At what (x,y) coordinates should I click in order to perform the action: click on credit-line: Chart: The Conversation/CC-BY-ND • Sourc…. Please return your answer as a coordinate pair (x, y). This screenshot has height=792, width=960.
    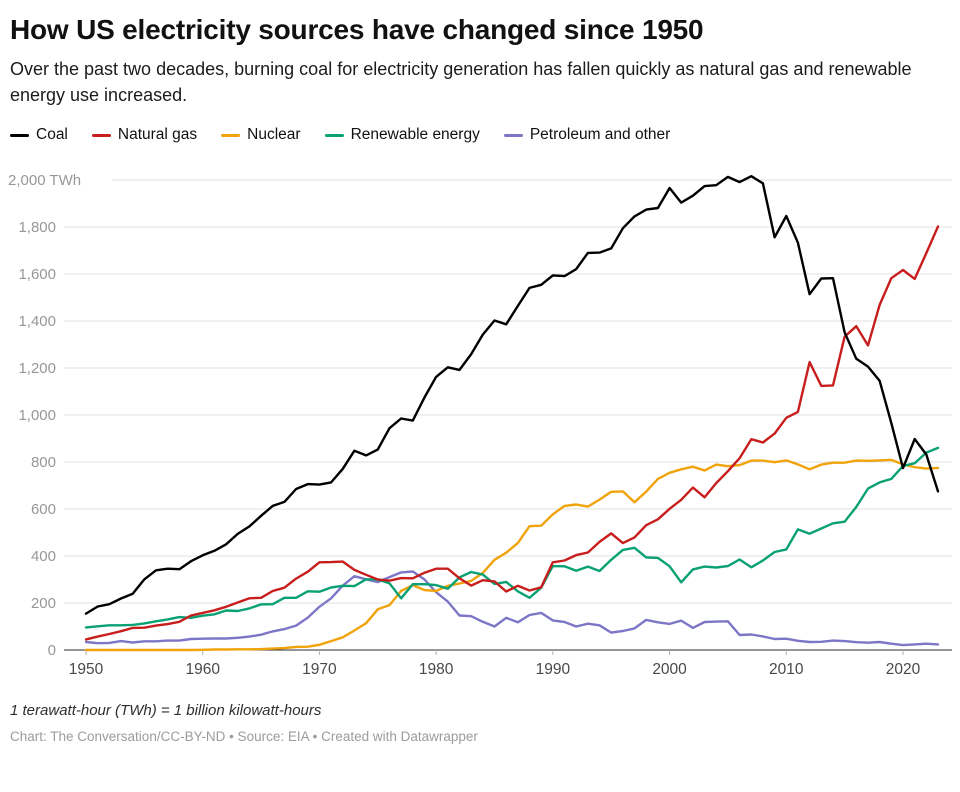
    Looking at the image, I should click on (244, 737).